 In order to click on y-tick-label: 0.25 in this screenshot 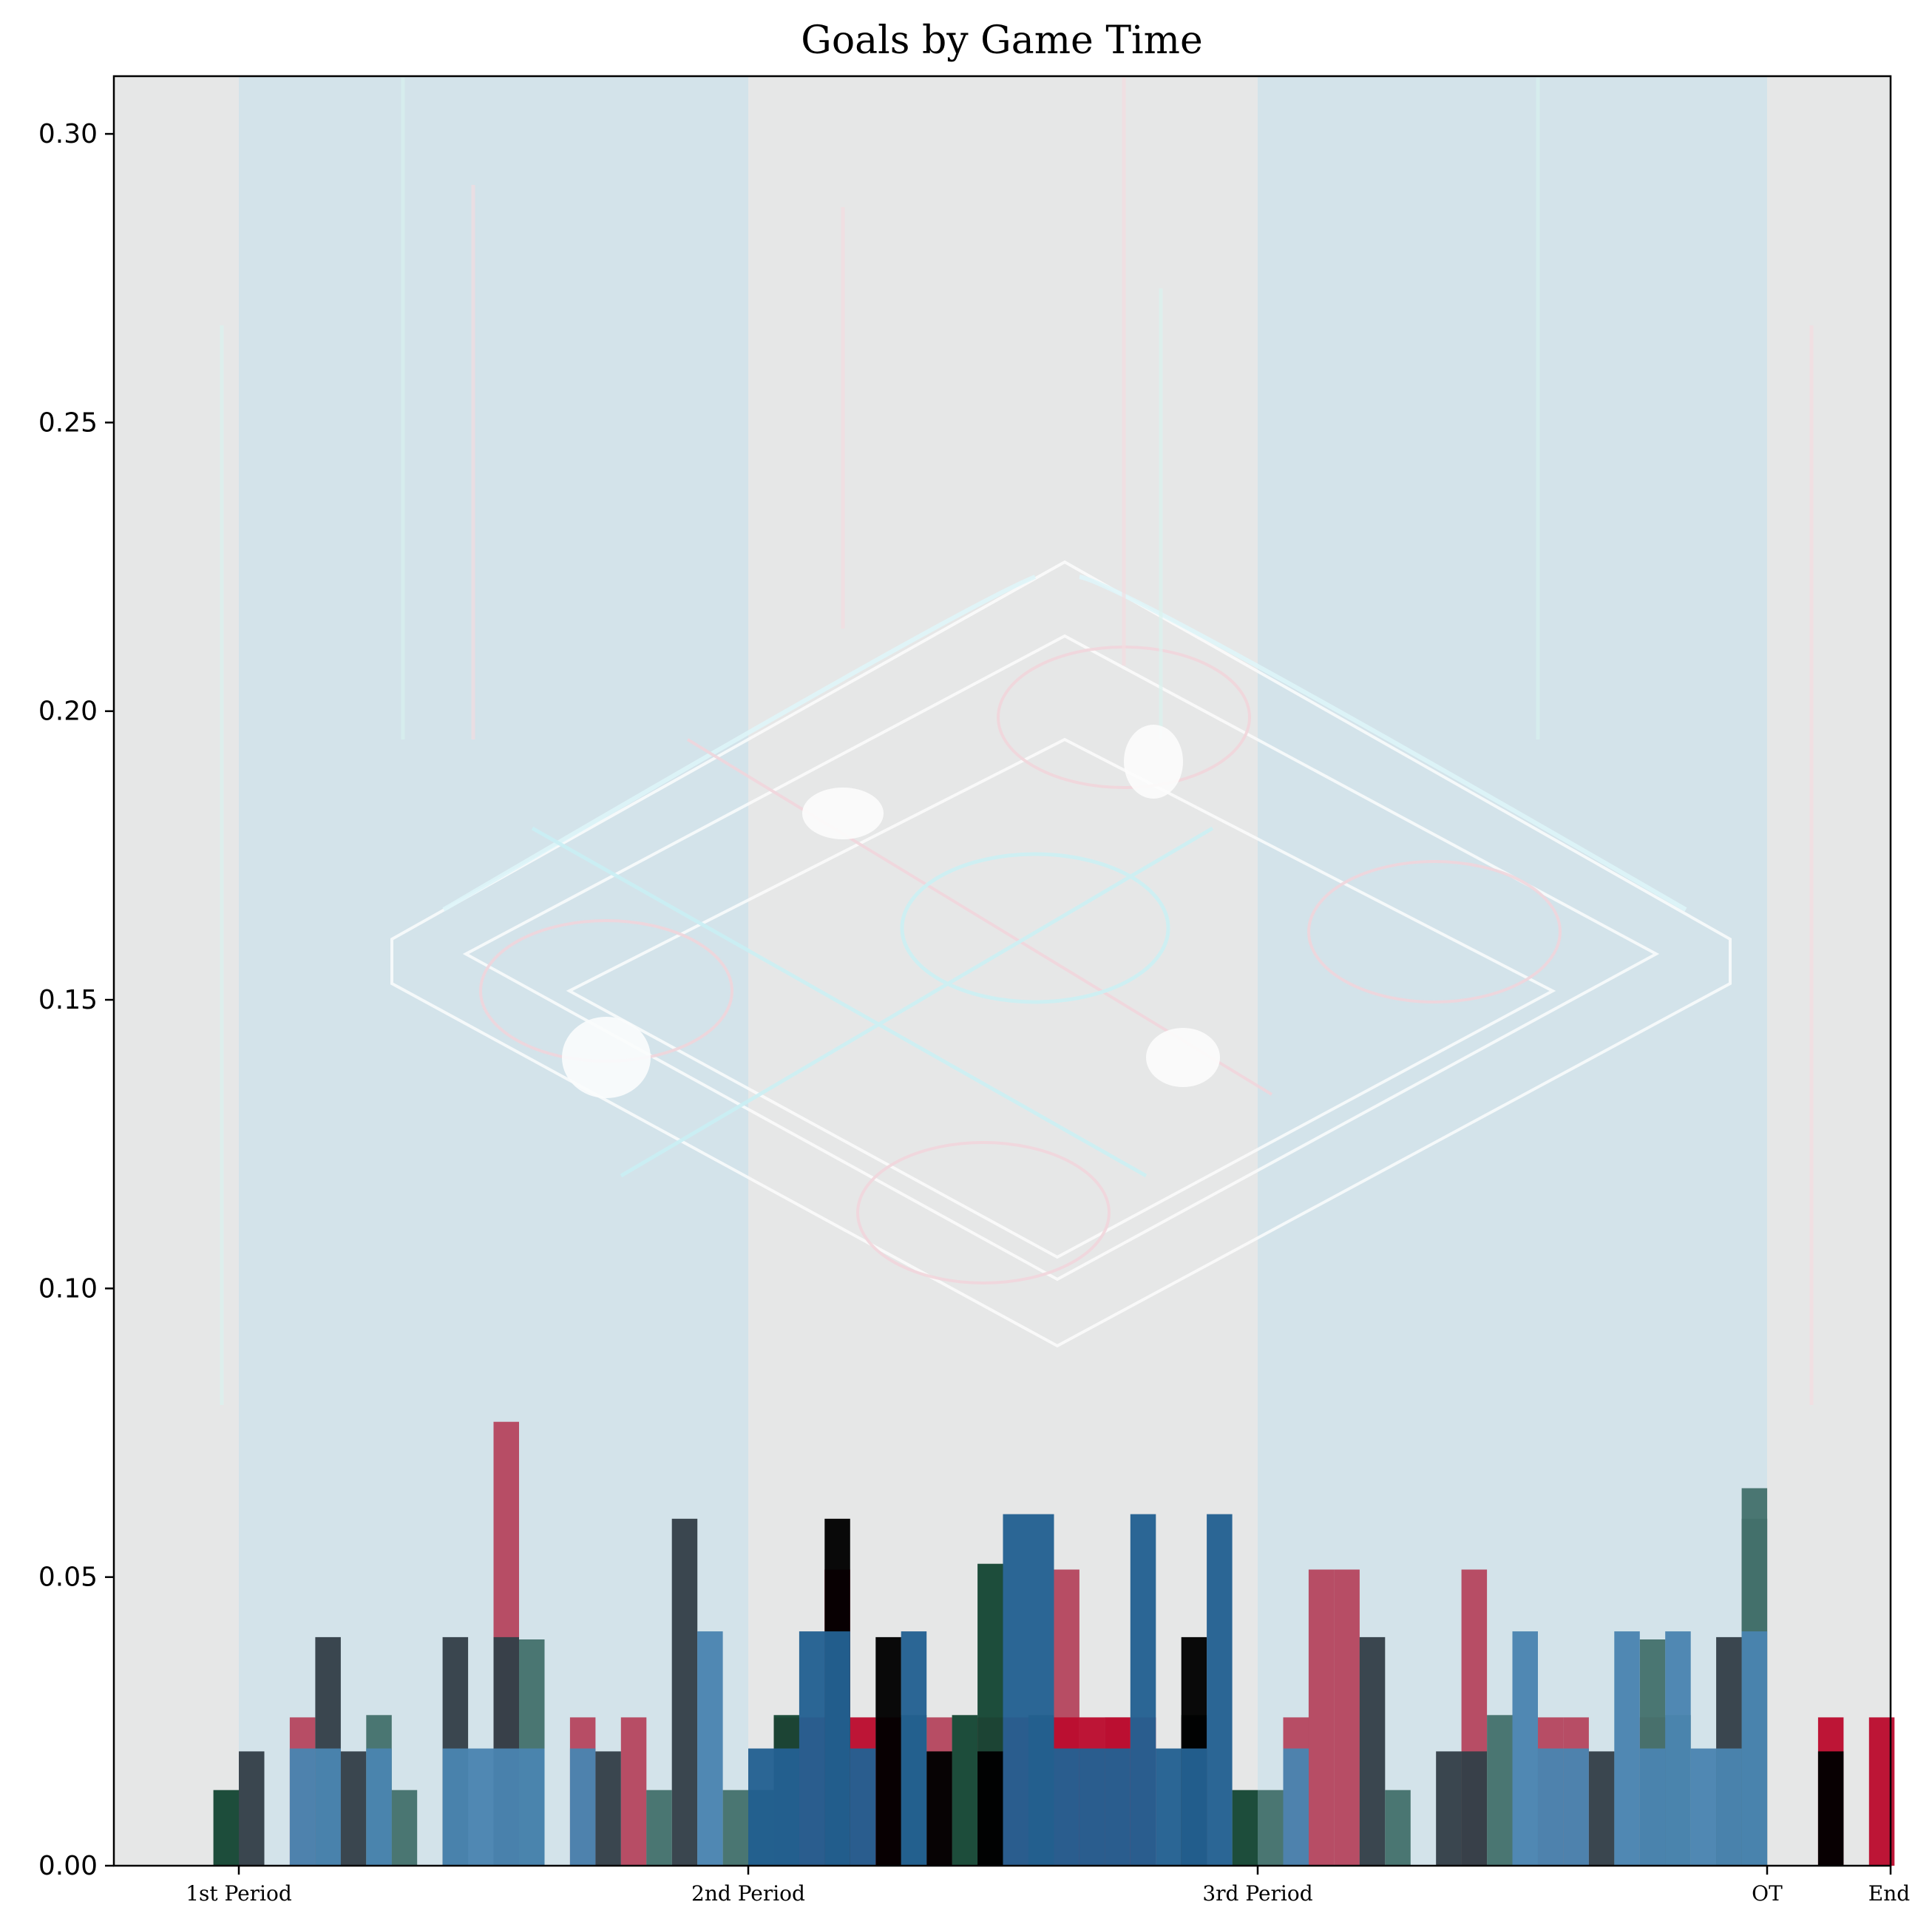, I will do `click(68, 422)`.